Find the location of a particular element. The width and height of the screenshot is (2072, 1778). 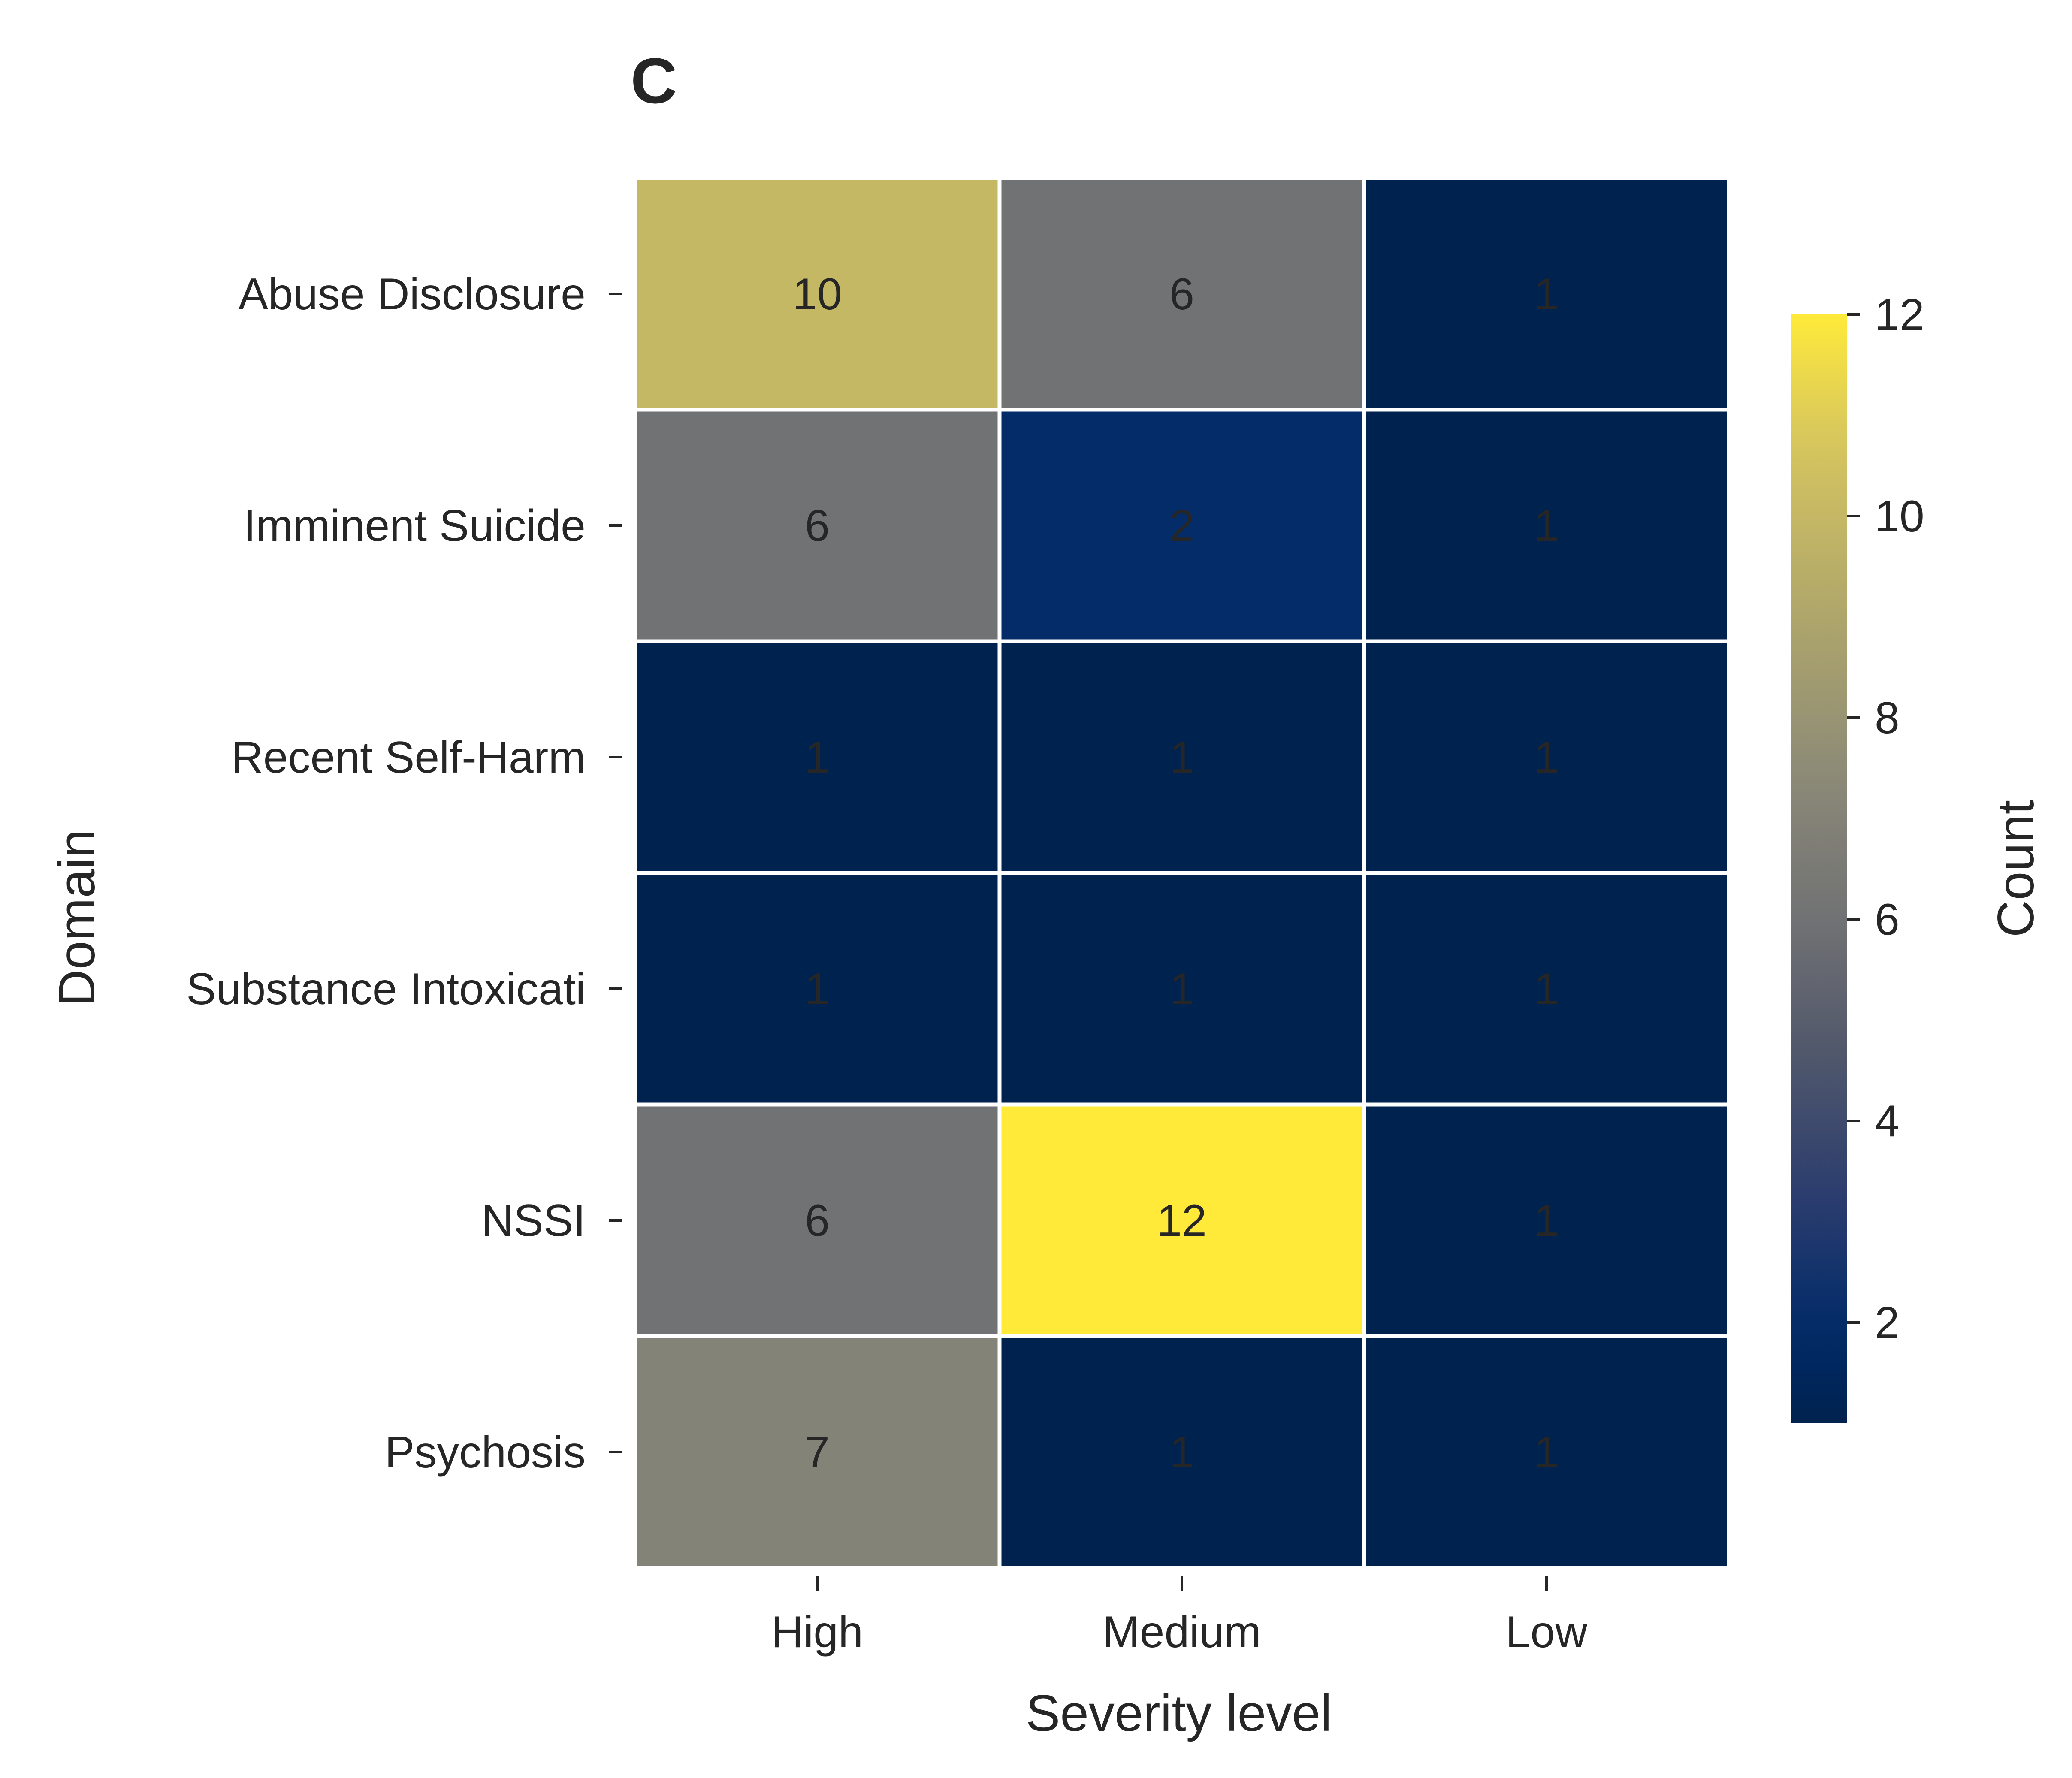

x-axis: High Medium Low is located at coordinates (1179, 1617).